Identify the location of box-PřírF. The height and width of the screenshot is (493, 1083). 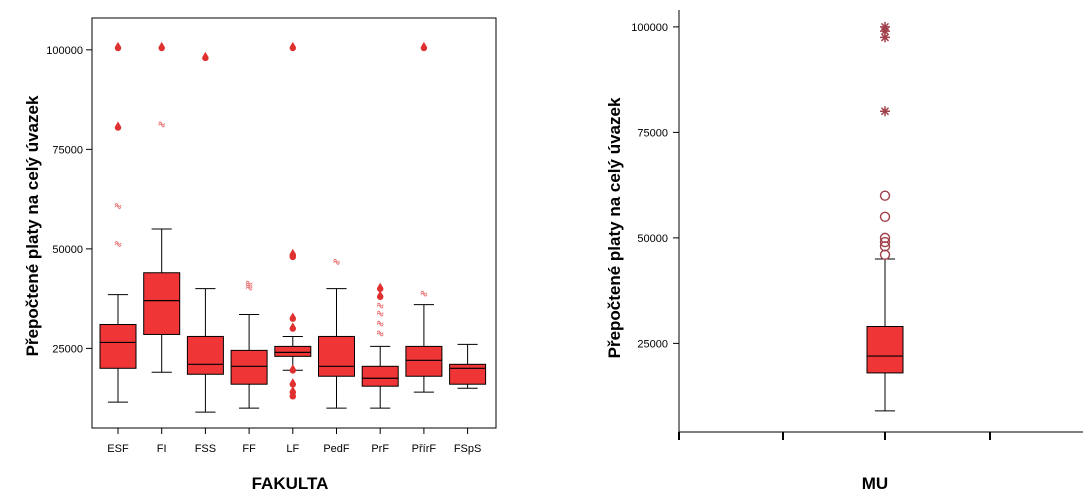
(424, 361).